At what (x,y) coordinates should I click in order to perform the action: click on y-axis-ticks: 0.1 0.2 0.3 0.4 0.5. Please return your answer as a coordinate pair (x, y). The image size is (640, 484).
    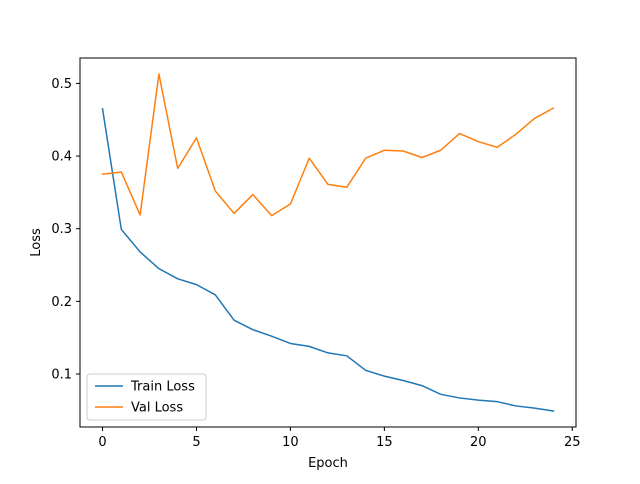
    Looking at the image, I should click on (65, 229).